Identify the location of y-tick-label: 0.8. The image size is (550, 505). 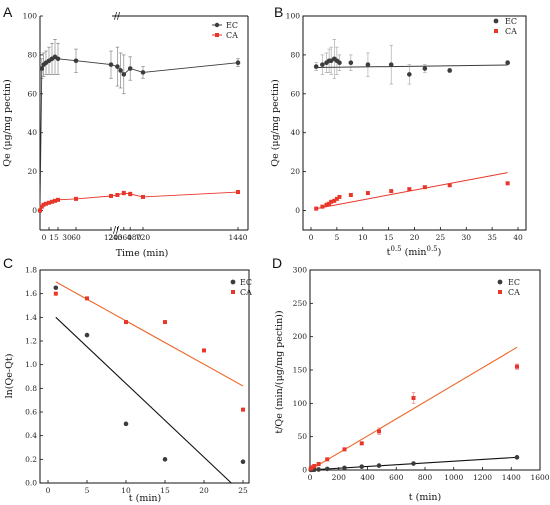
(31, 388).